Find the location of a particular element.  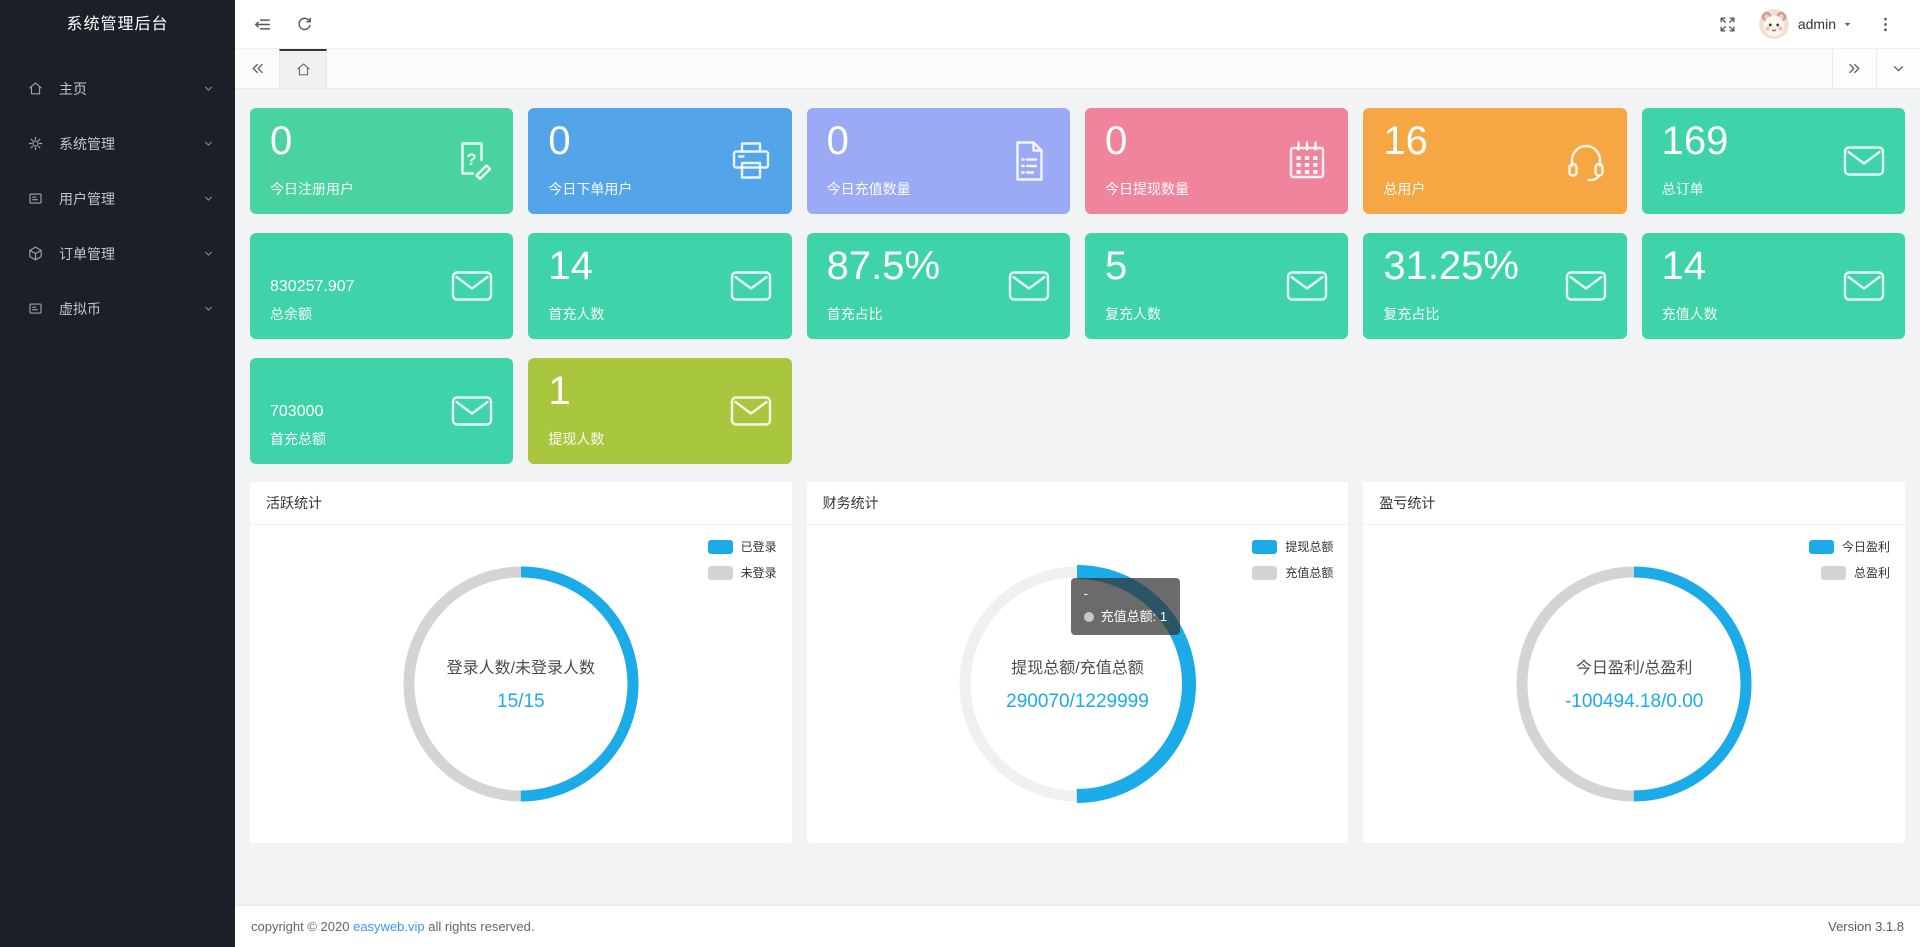

legend-label: 已登录 is located at coordinates (758, 547).